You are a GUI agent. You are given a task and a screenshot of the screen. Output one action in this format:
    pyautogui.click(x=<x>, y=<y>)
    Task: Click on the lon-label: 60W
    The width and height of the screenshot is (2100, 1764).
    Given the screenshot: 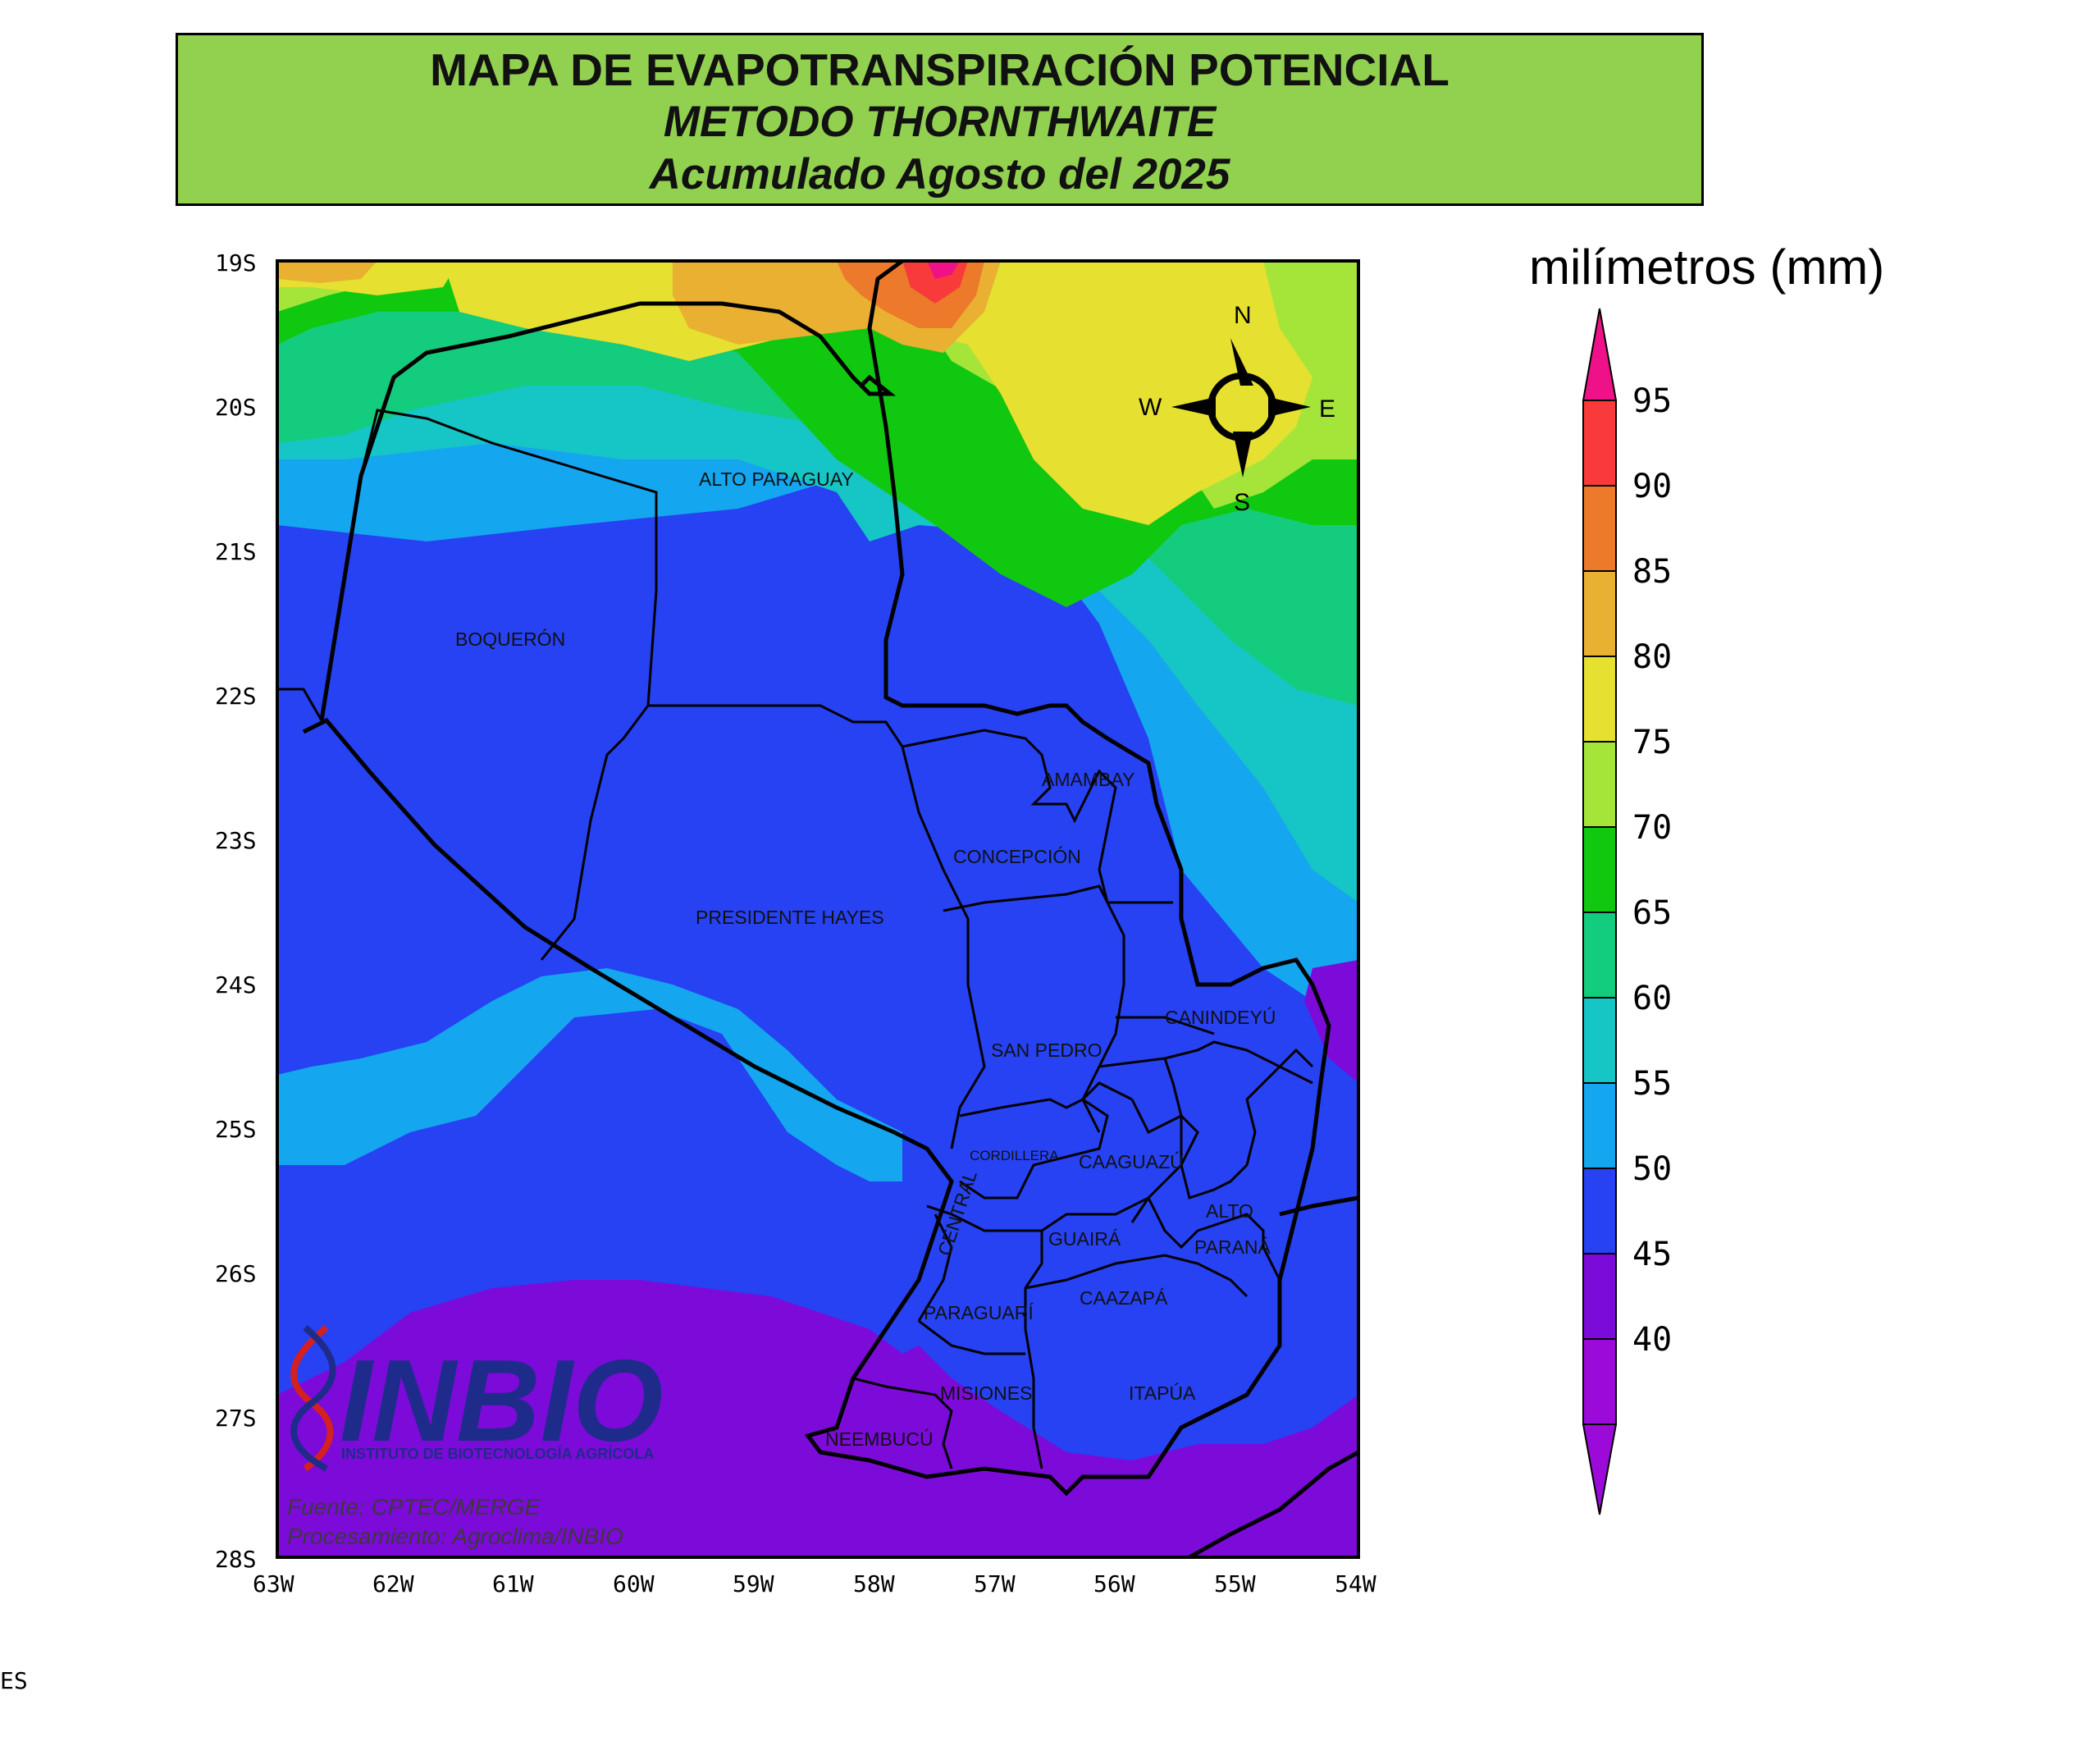 What is the action you would take?
    pyautogui.click(x=634, y=1584)
    